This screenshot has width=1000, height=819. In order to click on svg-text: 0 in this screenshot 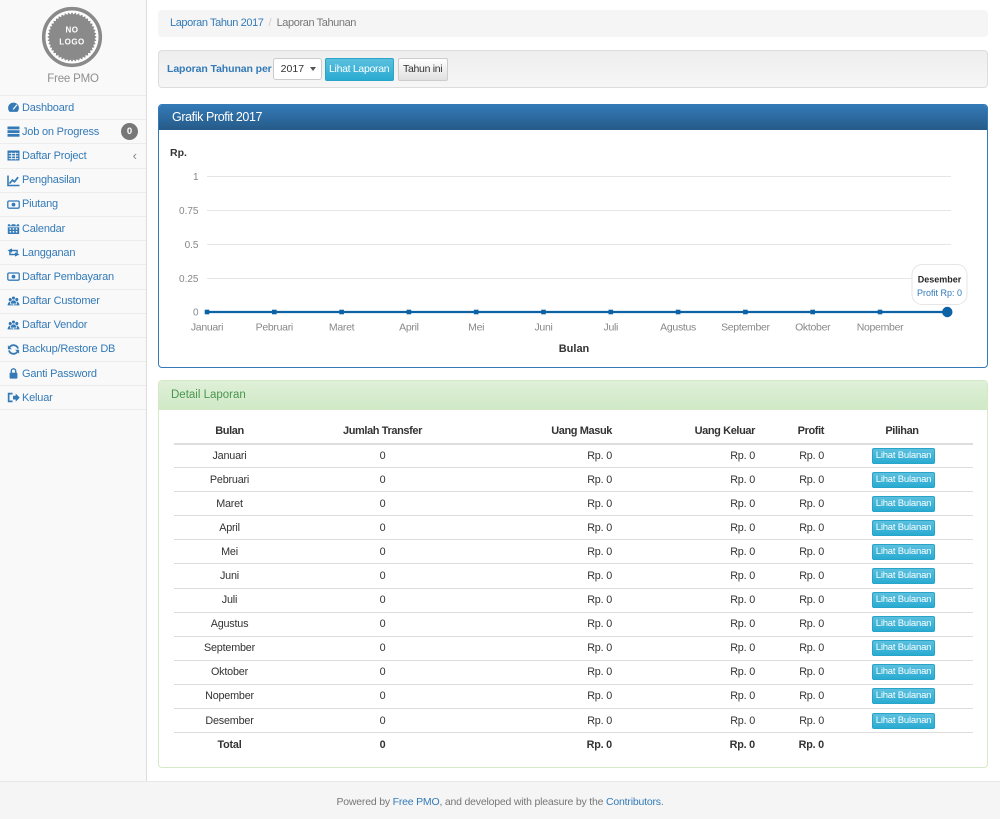, I will do `click(196, 313)`.